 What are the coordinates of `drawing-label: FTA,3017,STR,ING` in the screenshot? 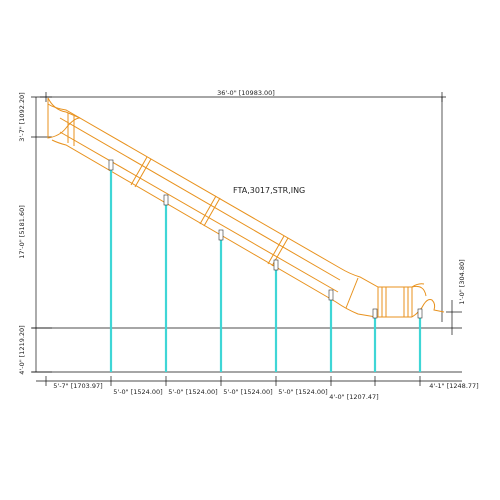 It's located at (269, 190).